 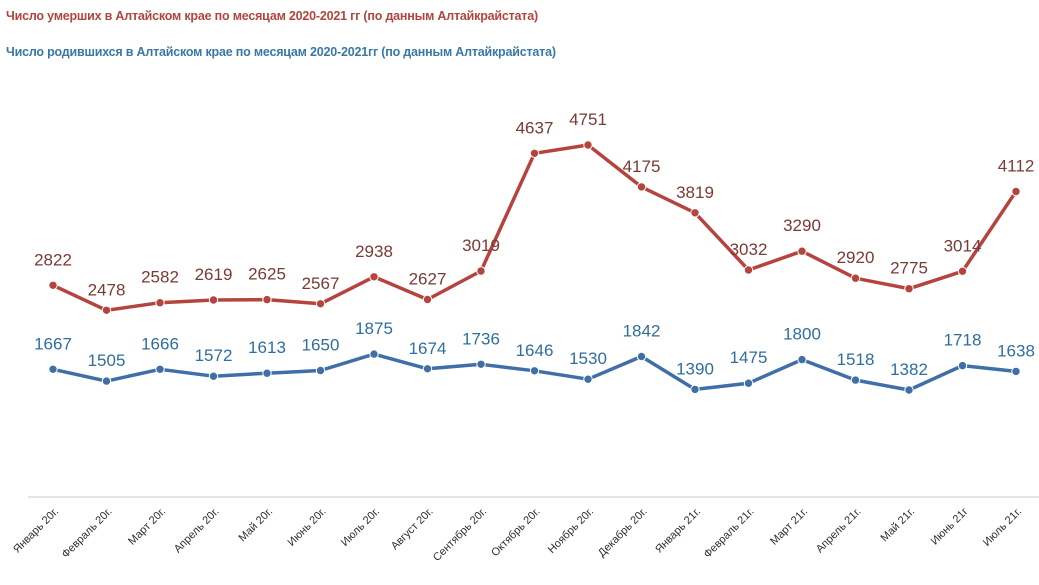 What do you see at coordinates (789, 527) in the screenshot?
I see `x-tick-label: Март 21г.` at bounding box center [789, 527].